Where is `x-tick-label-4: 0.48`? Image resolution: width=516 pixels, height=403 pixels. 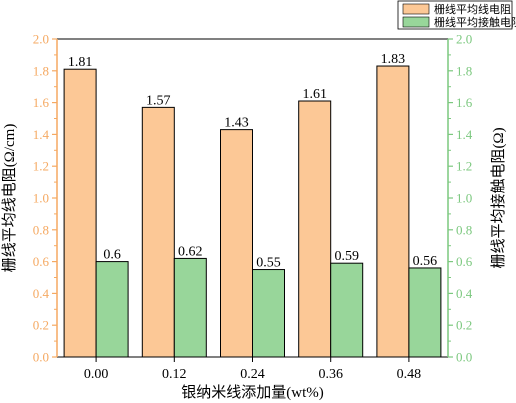 x-tick-label-4: 0.48 is located at coordinates (409, 374).